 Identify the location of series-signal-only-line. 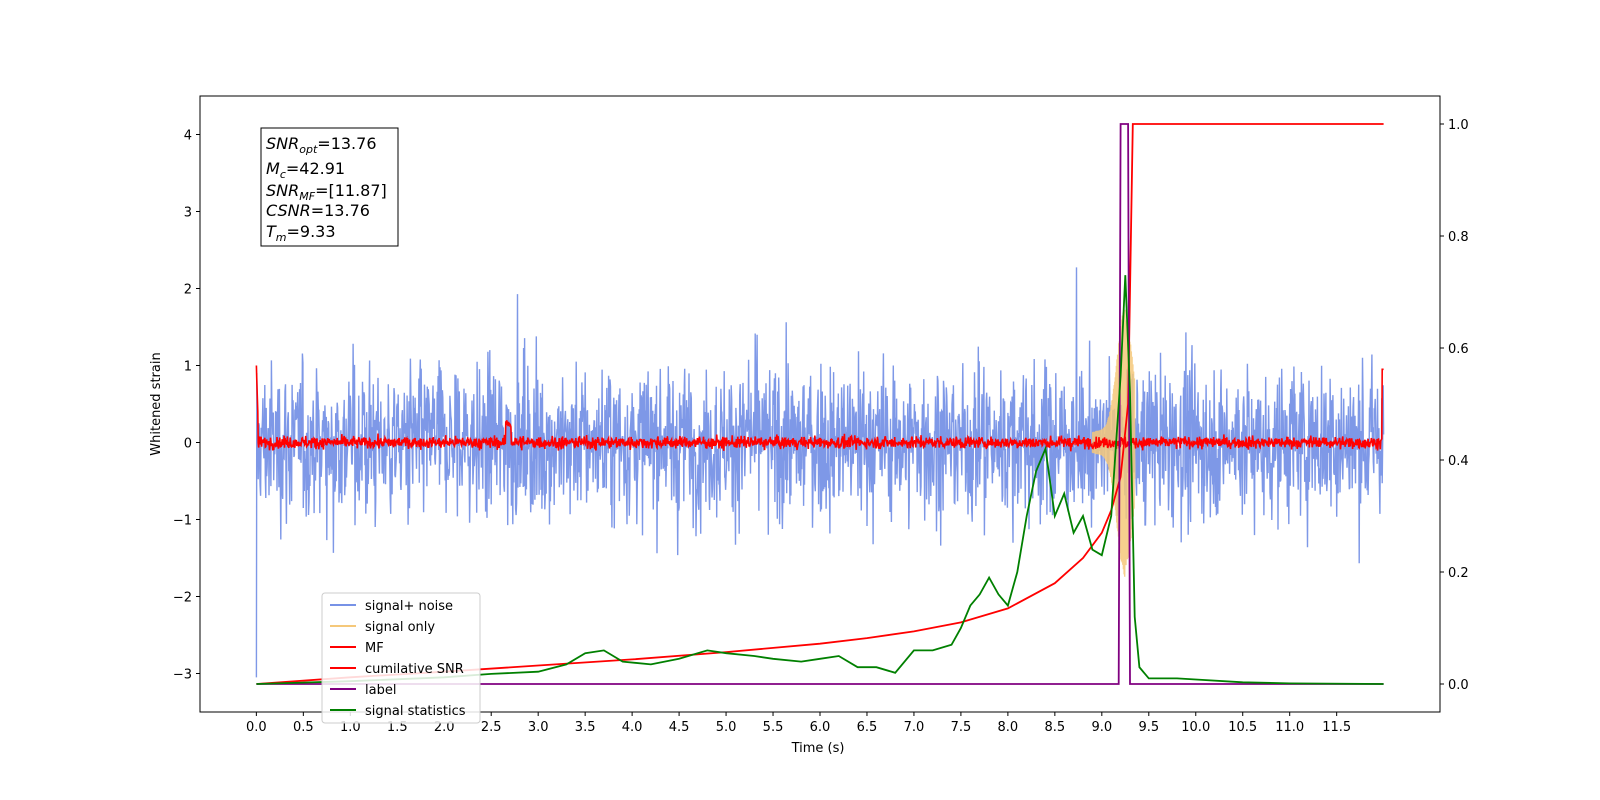
(1113, 443).